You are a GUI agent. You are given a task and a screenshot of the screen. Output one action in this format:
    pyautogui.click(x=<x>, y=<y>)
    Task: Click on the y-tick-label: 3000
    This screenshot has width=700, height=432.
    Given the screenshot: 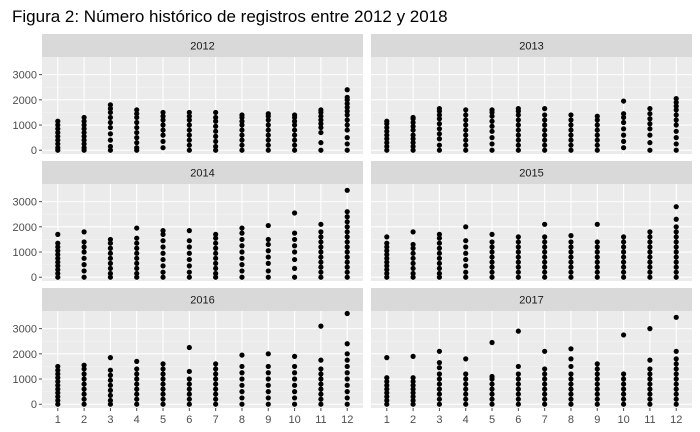 What is the action you would take?
    pyautogui.click(x=25, y=203)
    